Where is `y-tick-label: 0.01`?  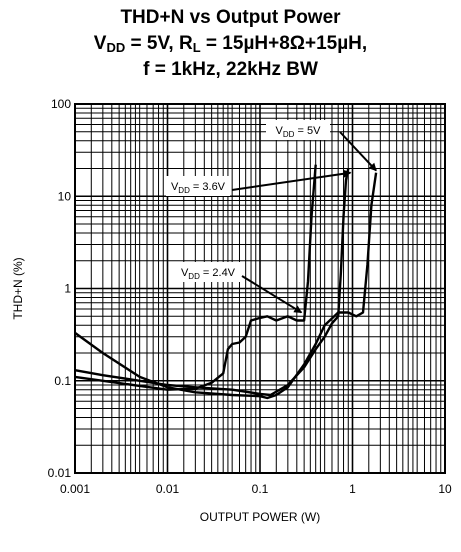 y-tick-label: 0.01 is located at coordinates (60, 473).